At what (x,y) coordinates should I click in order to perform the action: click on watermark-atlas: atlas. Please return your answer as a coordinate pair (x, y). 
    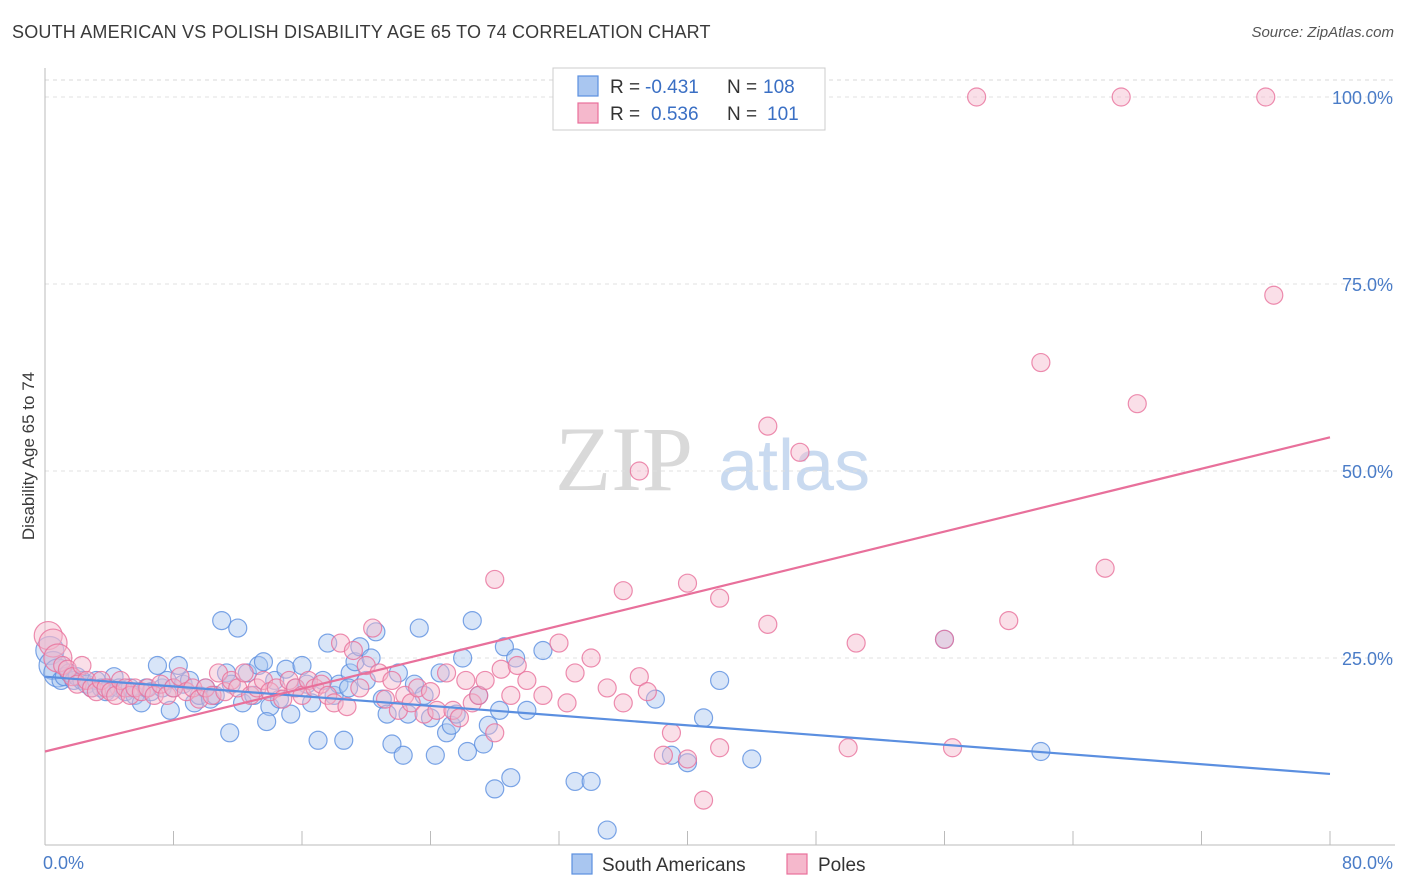
    Looking at the image, I should click on (794, 466).